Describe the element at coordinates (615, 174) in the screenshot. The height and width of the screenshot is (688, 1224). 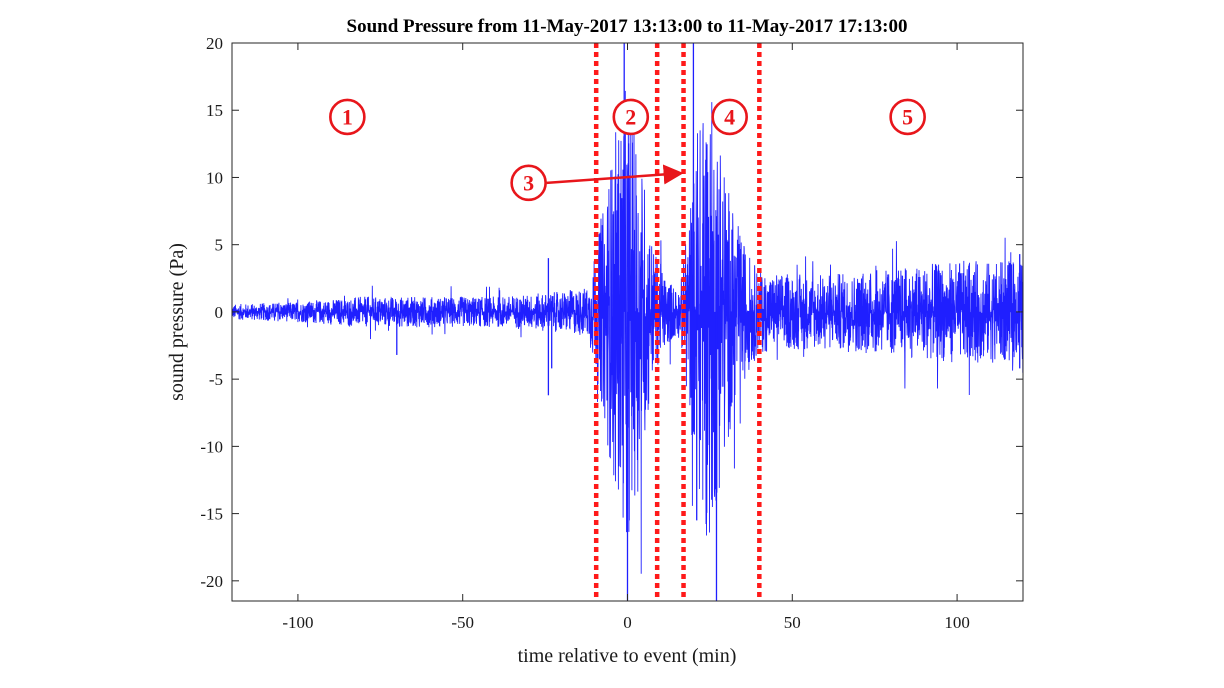
I see `annotation-arrow` at that location.